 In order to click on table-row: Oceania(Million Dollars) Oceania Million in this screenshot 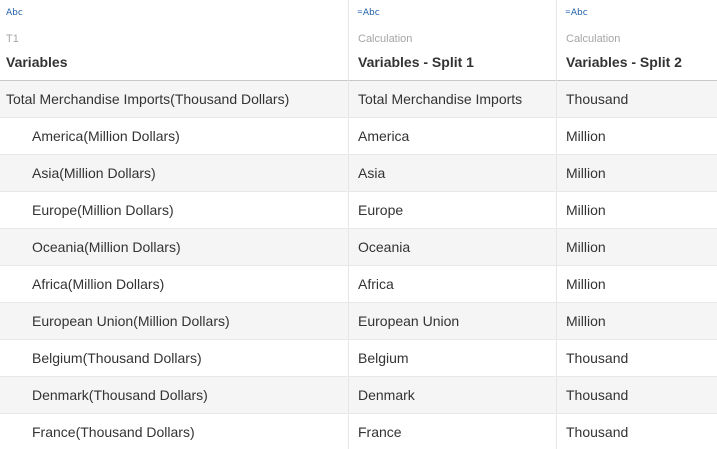, I will do `click(358, 247)`.